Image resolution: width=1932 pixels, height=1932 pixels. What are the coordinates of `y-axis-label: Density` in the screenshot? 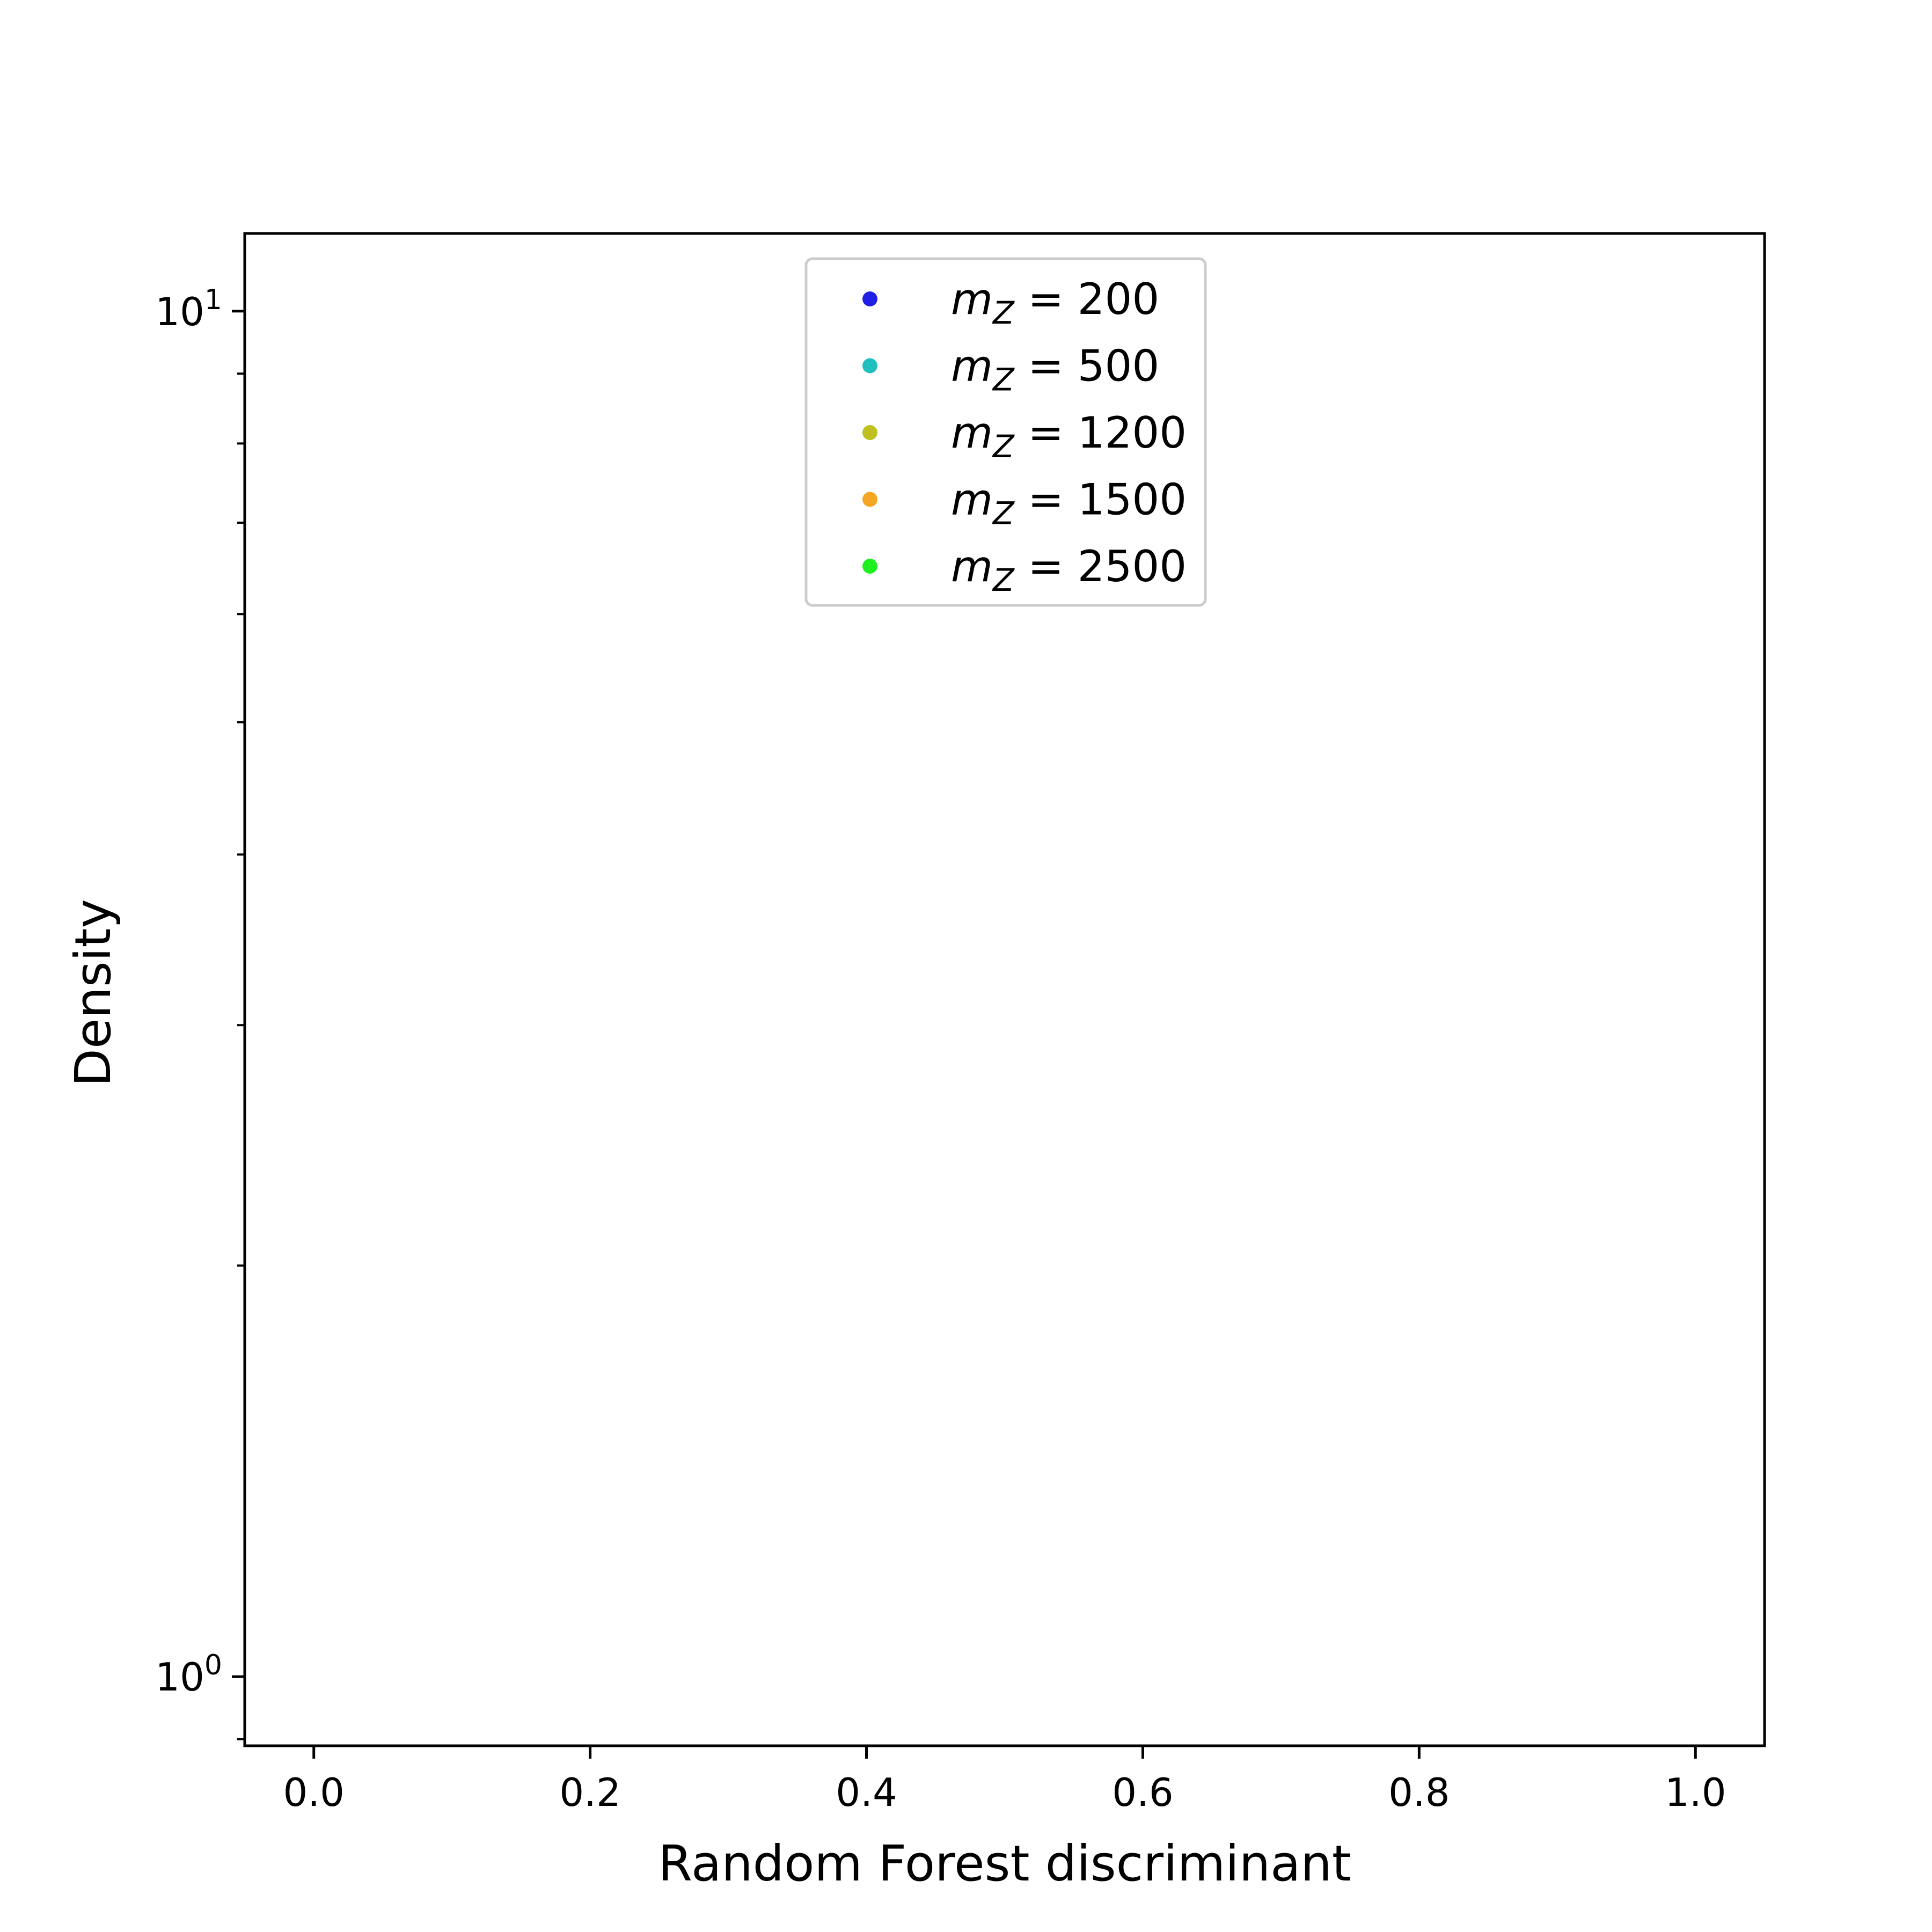 It's located at (93, 993).